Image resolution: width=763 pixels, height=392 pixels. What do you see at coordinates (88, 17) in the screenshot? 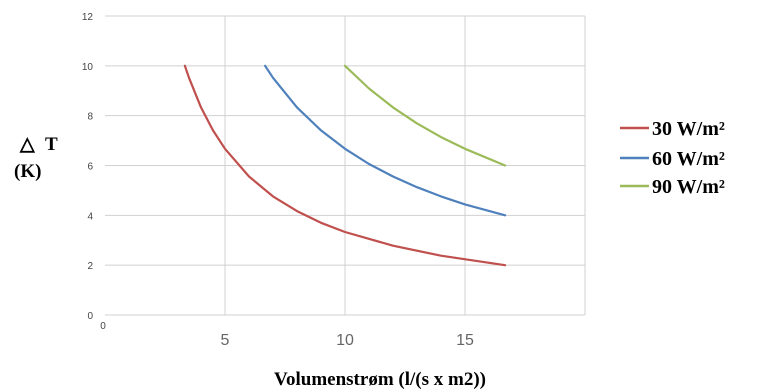
I see `y-tick-12: 12` at bounding box center [88, 17].